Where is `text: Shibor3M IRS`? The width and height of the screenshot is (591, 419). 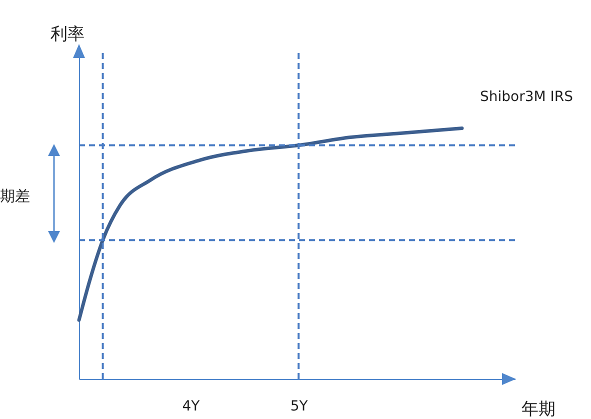
text: Shibor3M IRS is located at coordinates (527, 97).